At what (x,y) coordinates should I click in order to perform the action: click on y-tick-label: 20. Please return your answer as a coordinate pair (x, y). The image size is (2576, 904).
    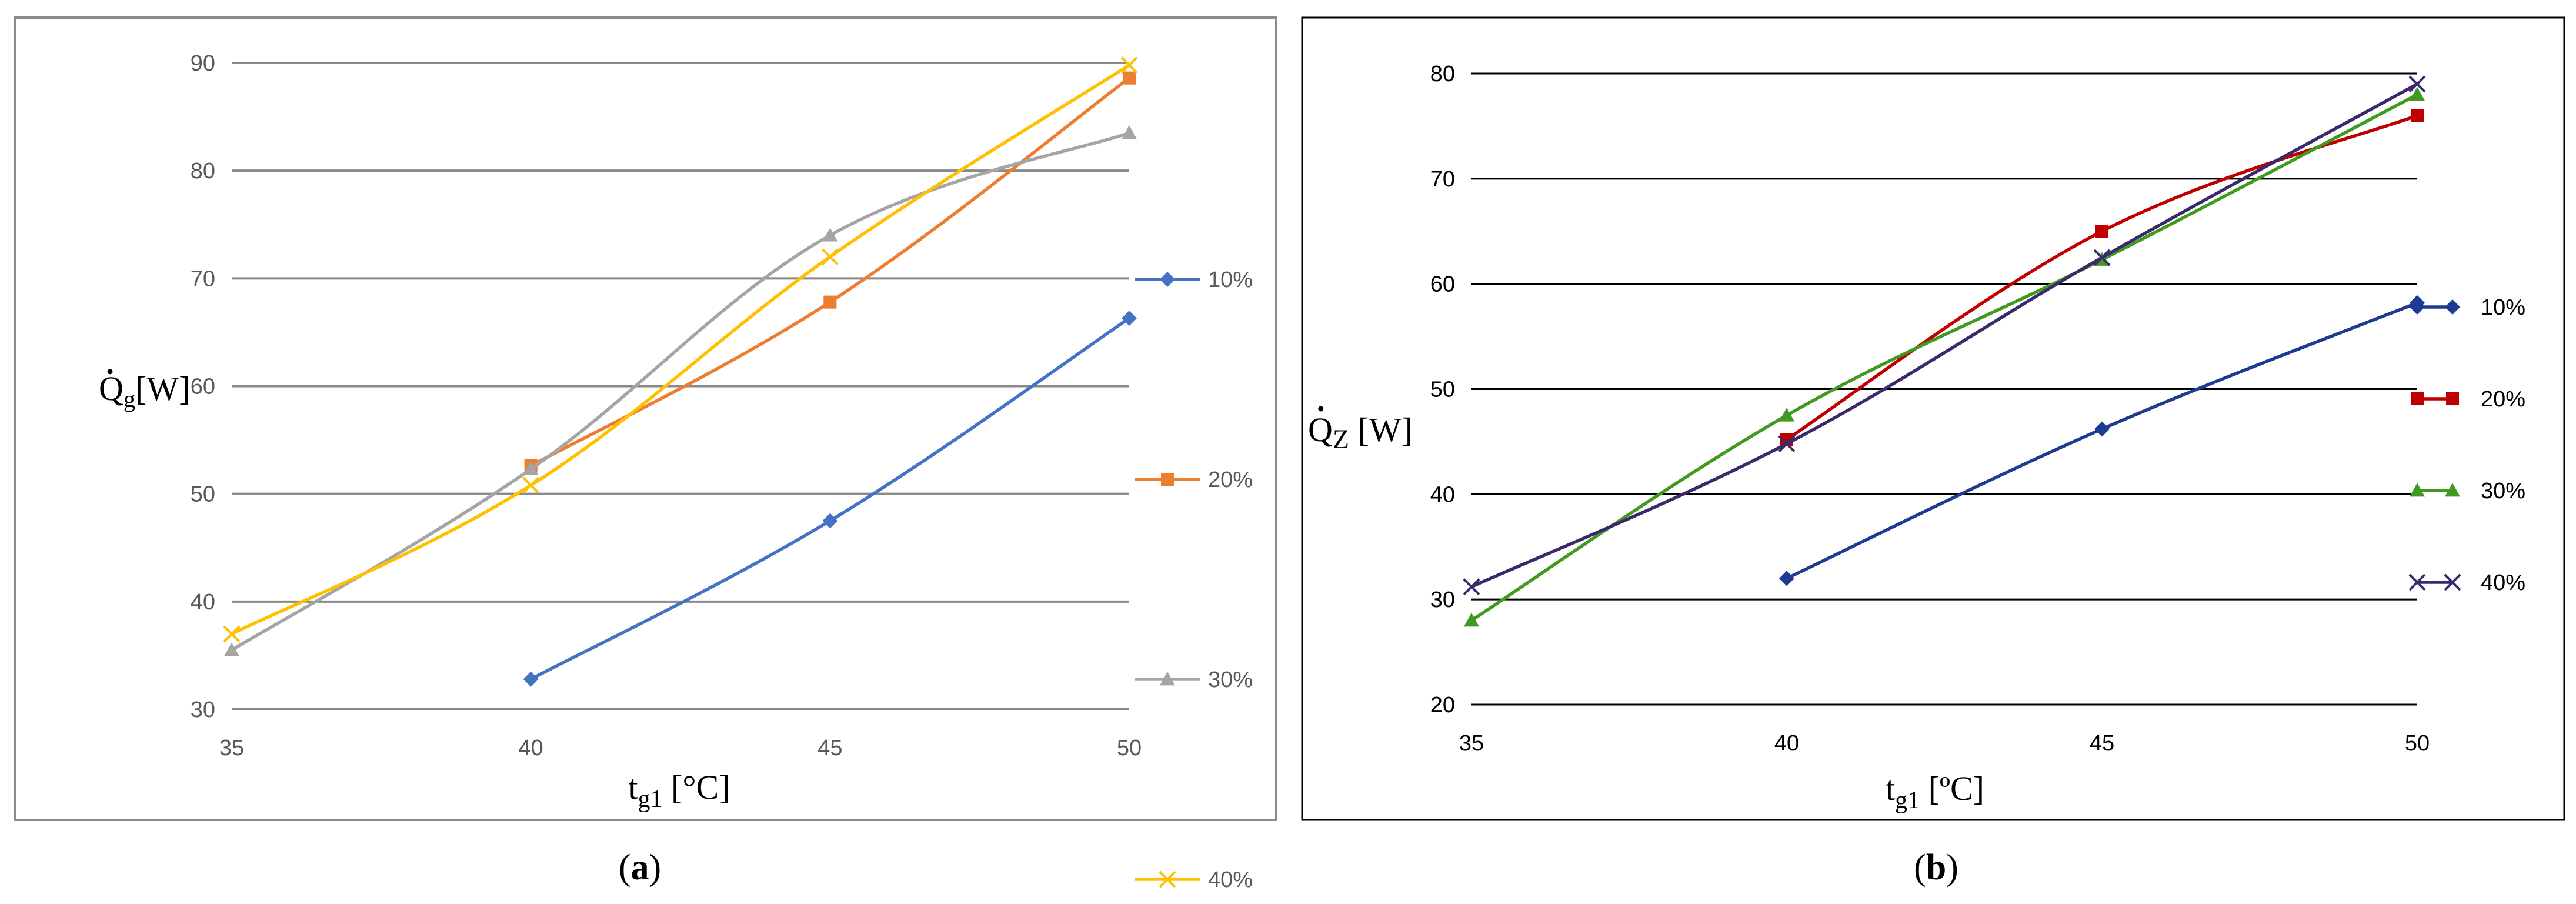
    Looking at the image, I should click on (1442, 706).